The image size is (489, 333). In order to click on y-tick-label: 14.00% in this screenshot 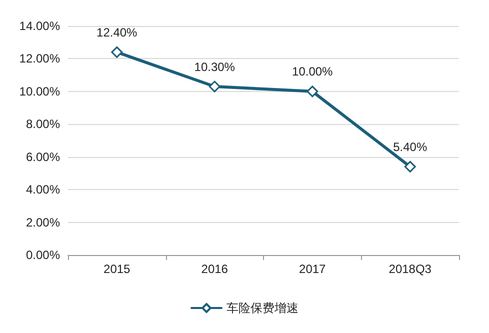, I will do `click(39, 26)`.